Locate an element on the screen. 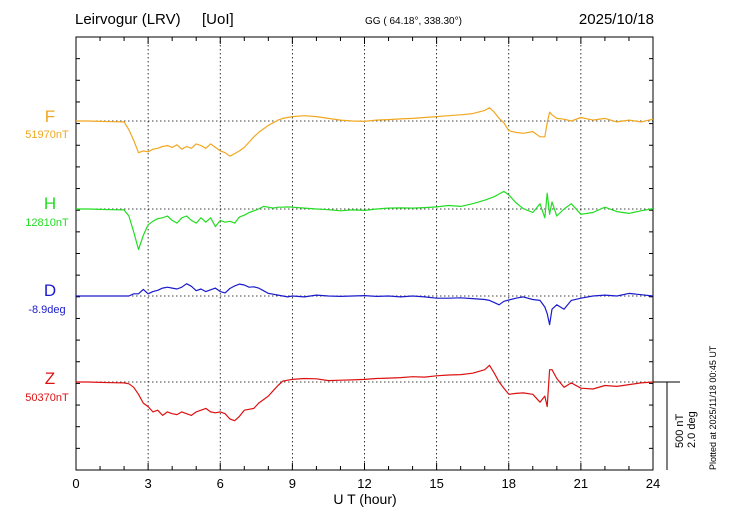  series-line-D is located at coordinates (365, 304).